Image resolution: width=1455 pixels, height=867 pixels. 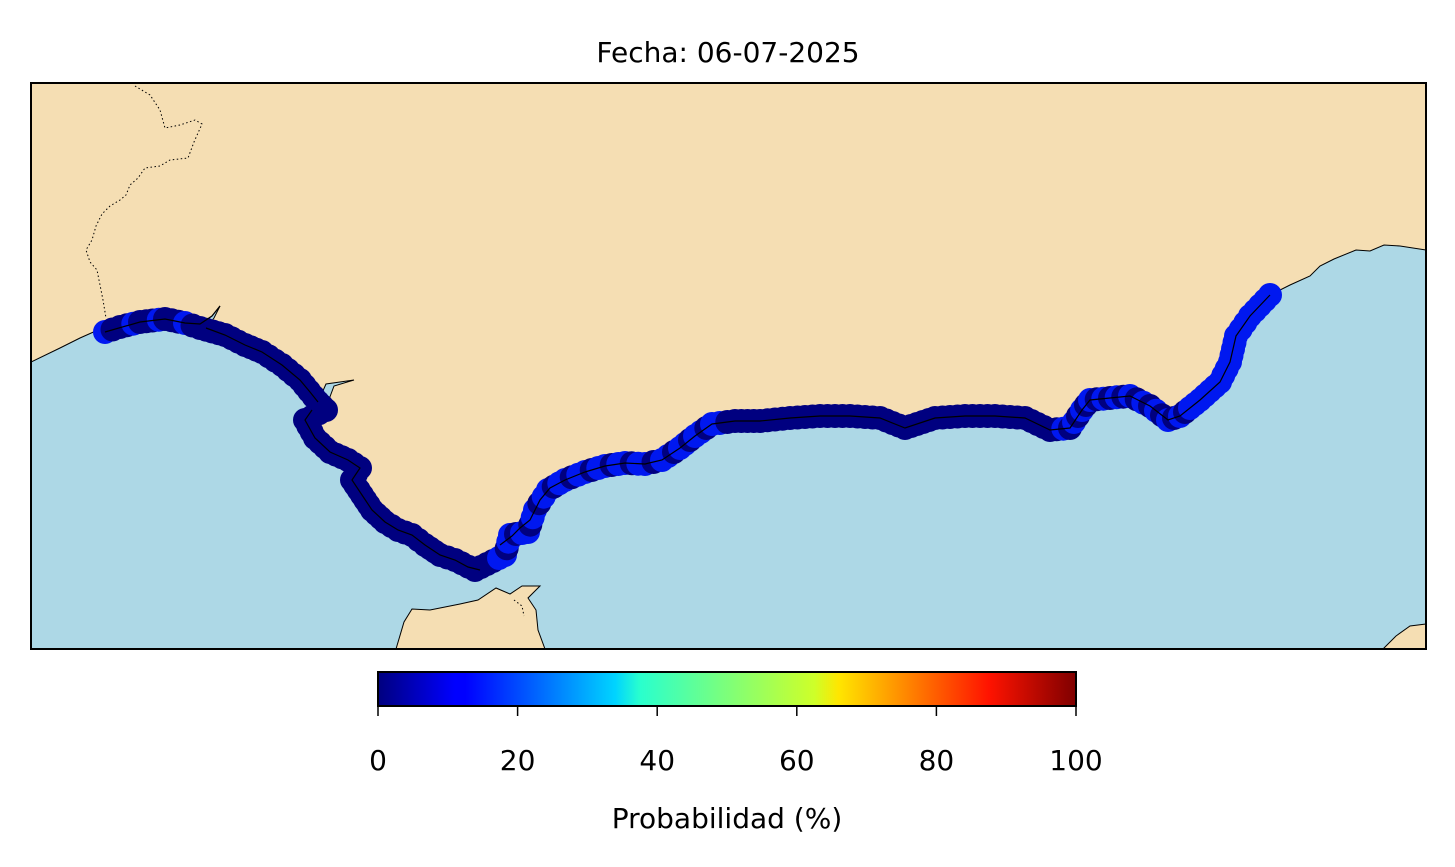 What do you see at coordinates (519, 608) in the screenshot?
I see `ceuta-border` at bounding box center [519, 608].